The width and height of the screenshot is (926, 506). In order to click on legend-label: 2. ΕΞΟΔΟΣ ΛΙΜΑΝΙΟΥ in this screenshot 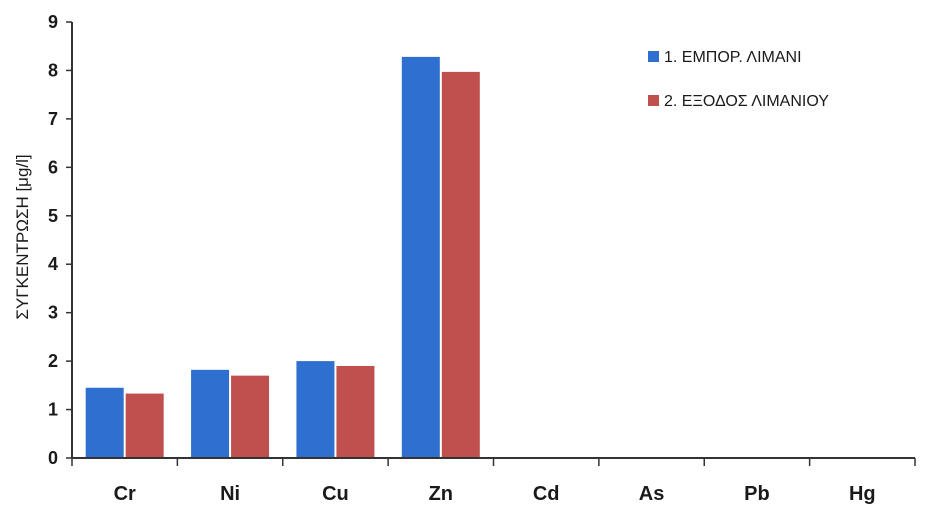, I will do `click(746, 101)`.